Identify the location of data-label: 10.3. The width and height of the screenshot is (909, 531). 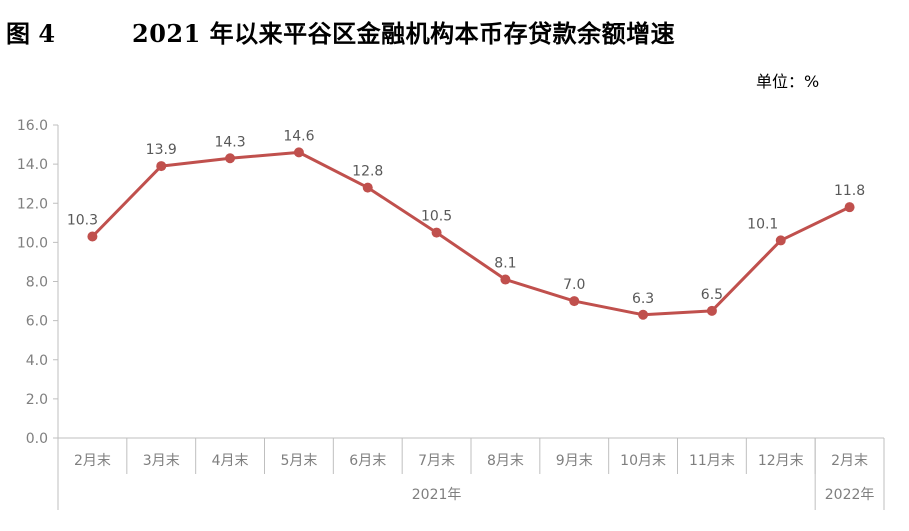
(82, 221).